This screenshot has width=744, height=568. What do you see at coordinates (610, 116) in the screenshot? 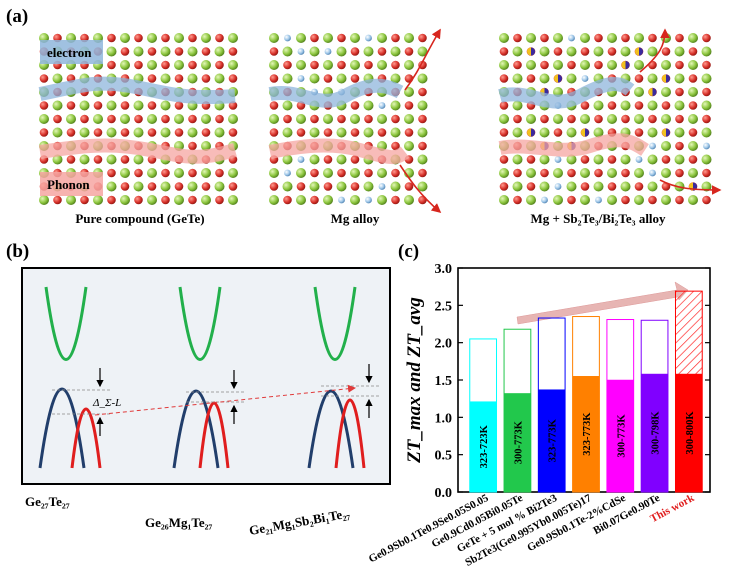
I see `lattice-panel-mg-sb-bi` at bounding box center [610, 116].